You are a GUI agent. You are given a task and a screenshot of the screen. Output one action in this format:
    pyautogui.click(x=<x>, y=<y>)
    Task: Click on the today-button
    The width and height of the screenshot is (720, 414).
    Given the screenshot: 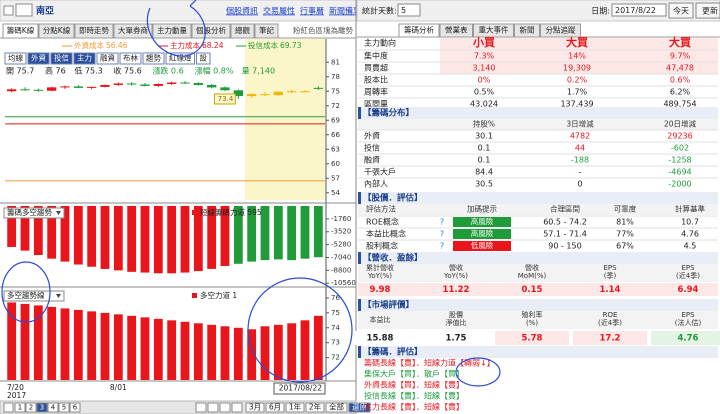 What is the action you would take?
    pyautogui.click(x=681, y=10)
    